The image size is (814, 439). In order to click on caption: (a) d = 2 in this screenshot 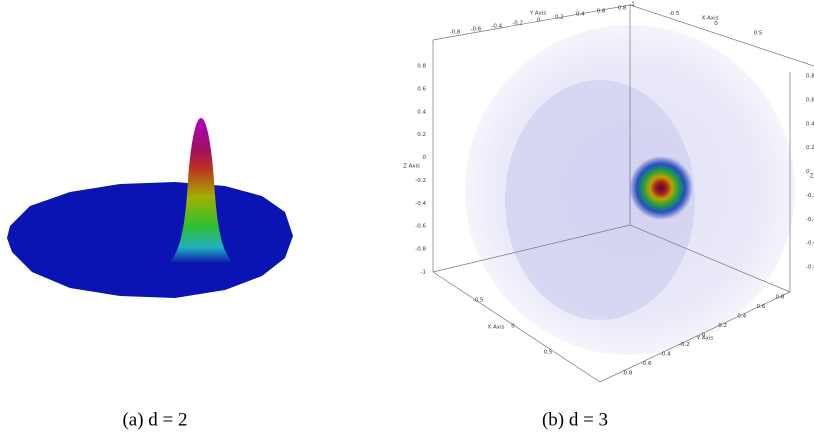, I will do `click(154, 419)`.